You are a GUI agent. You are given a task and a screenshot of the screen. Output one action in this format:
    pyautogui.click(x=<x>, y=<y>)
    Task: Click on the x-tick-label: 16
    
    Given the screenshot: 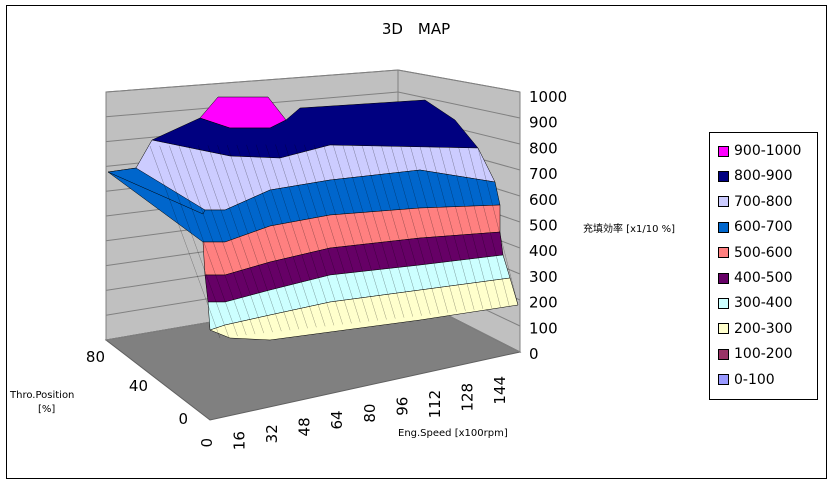 What is the action you would take?
    pyautogui.click(x=240, y=440)
    